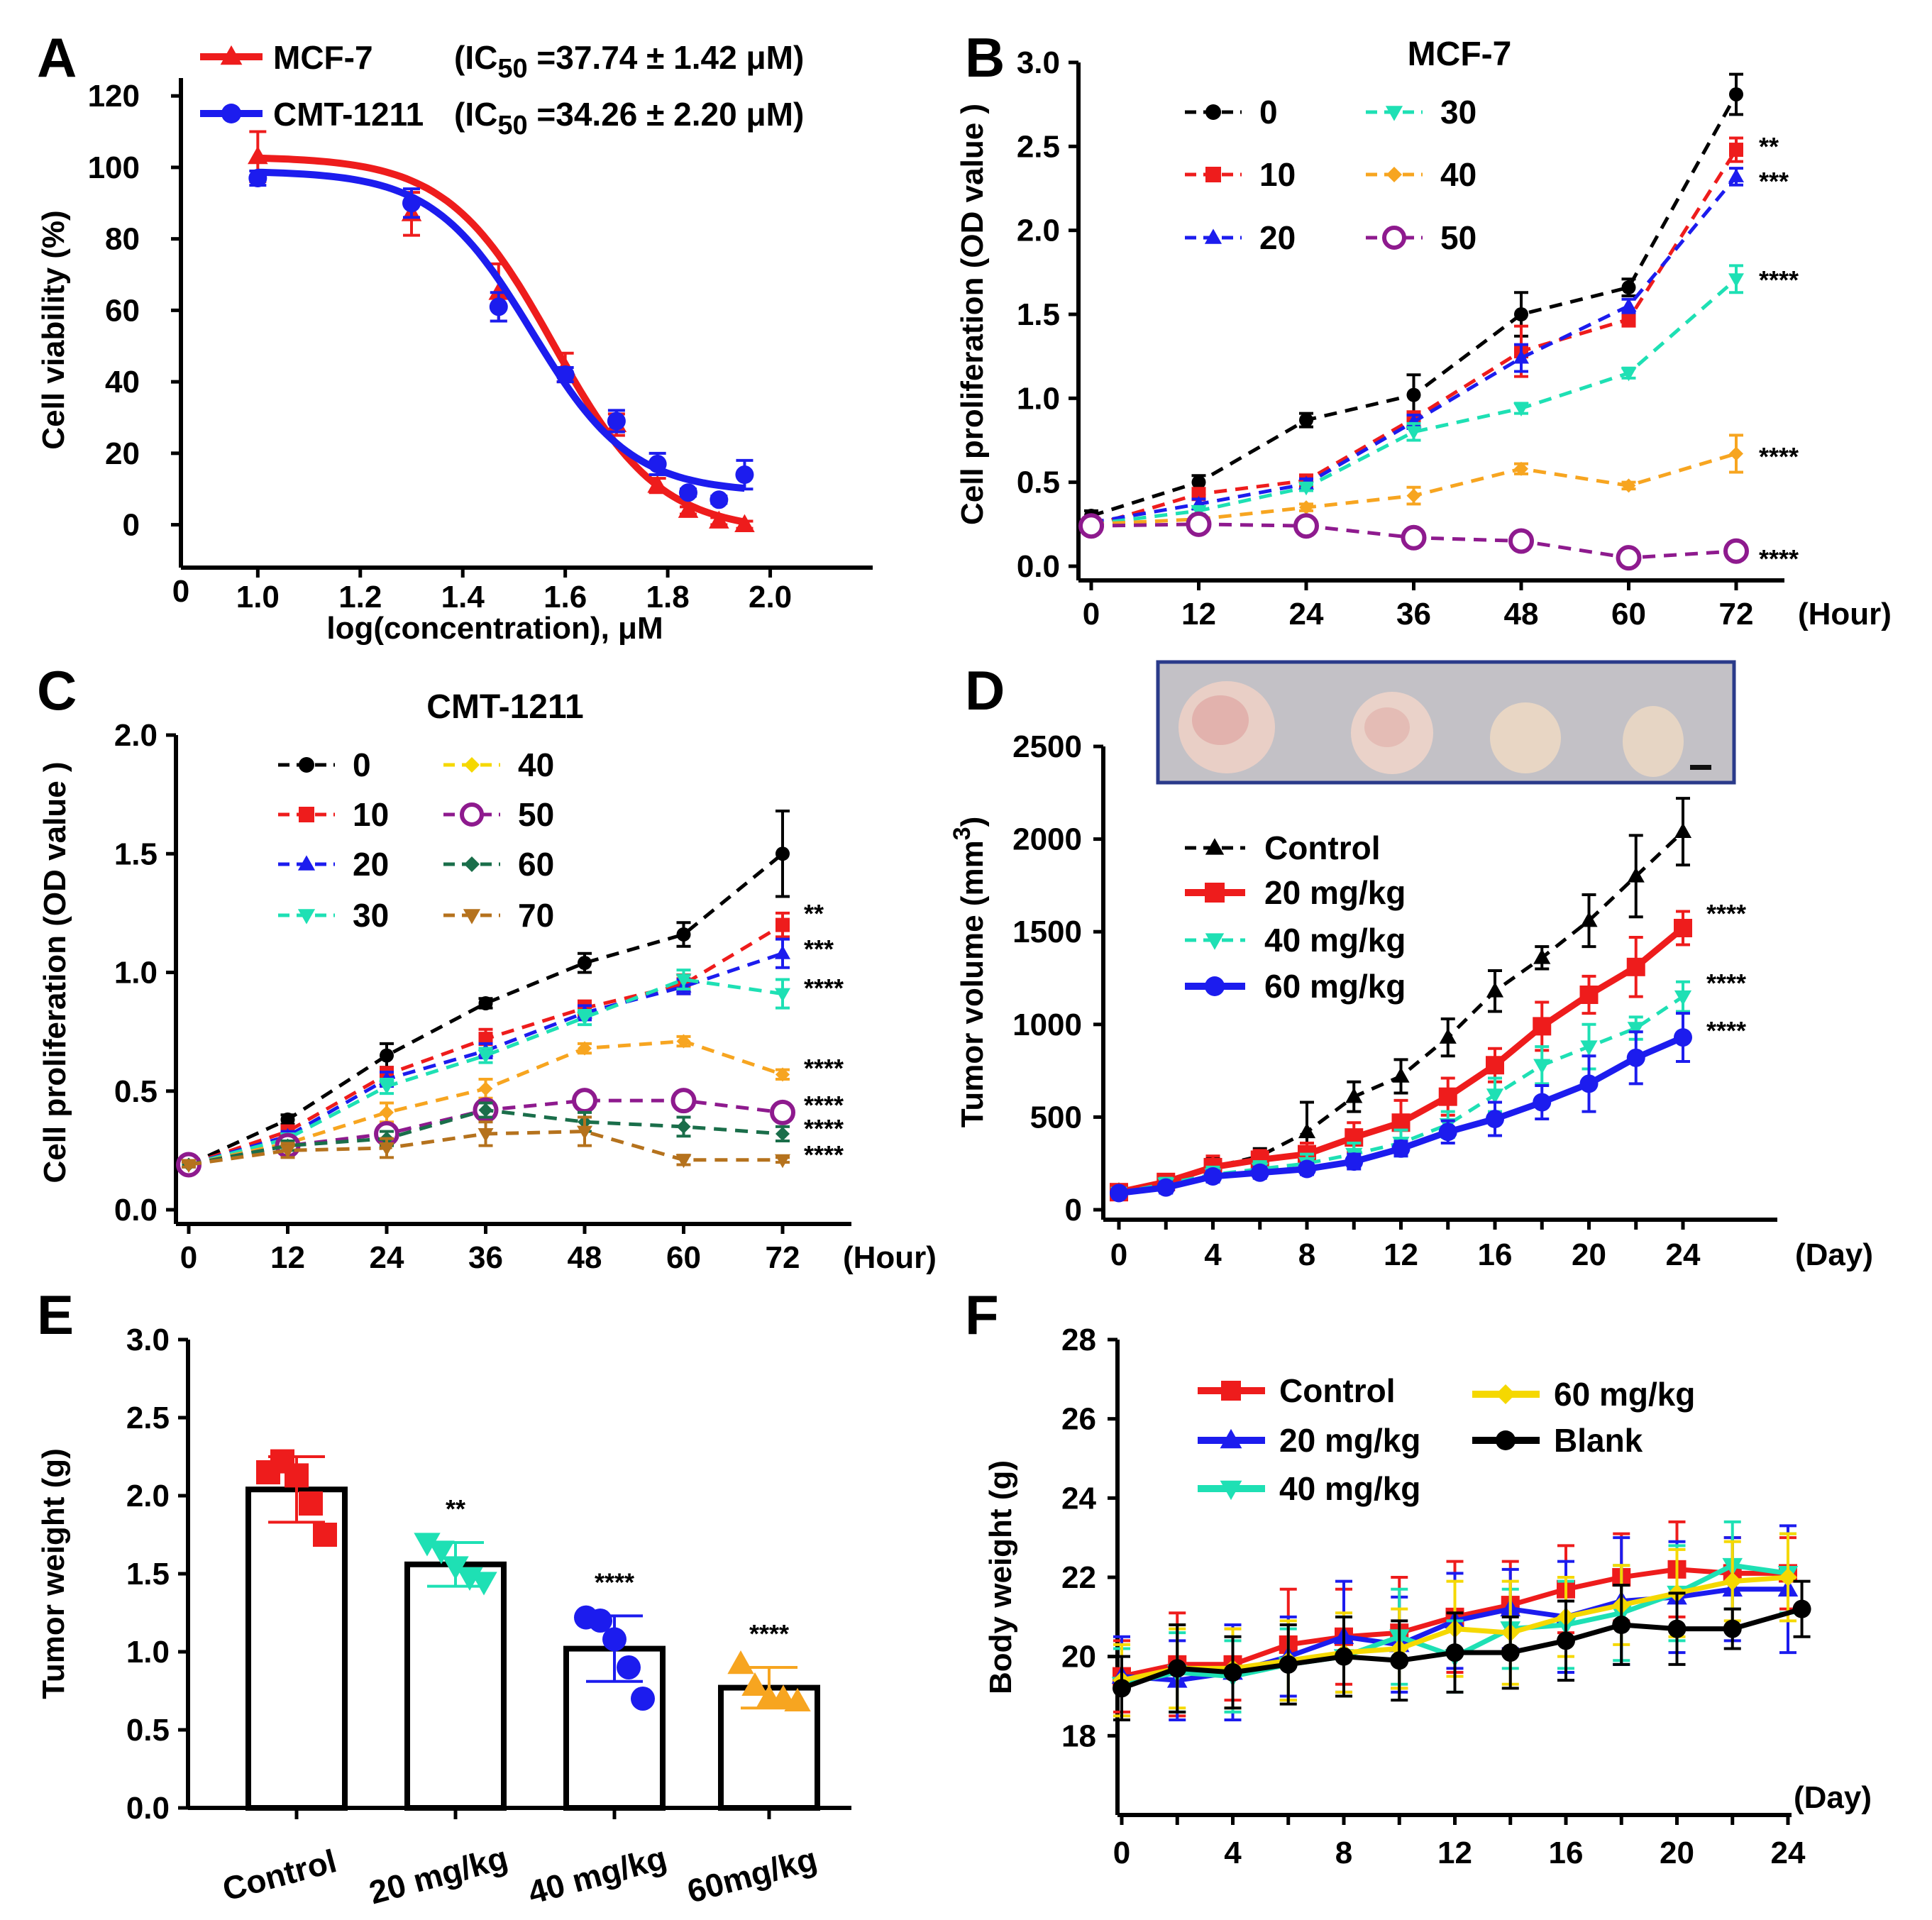  Describe the element at coordinates (1413, 614) in the screenshot. I see `x-tick-label: 36` at that location.